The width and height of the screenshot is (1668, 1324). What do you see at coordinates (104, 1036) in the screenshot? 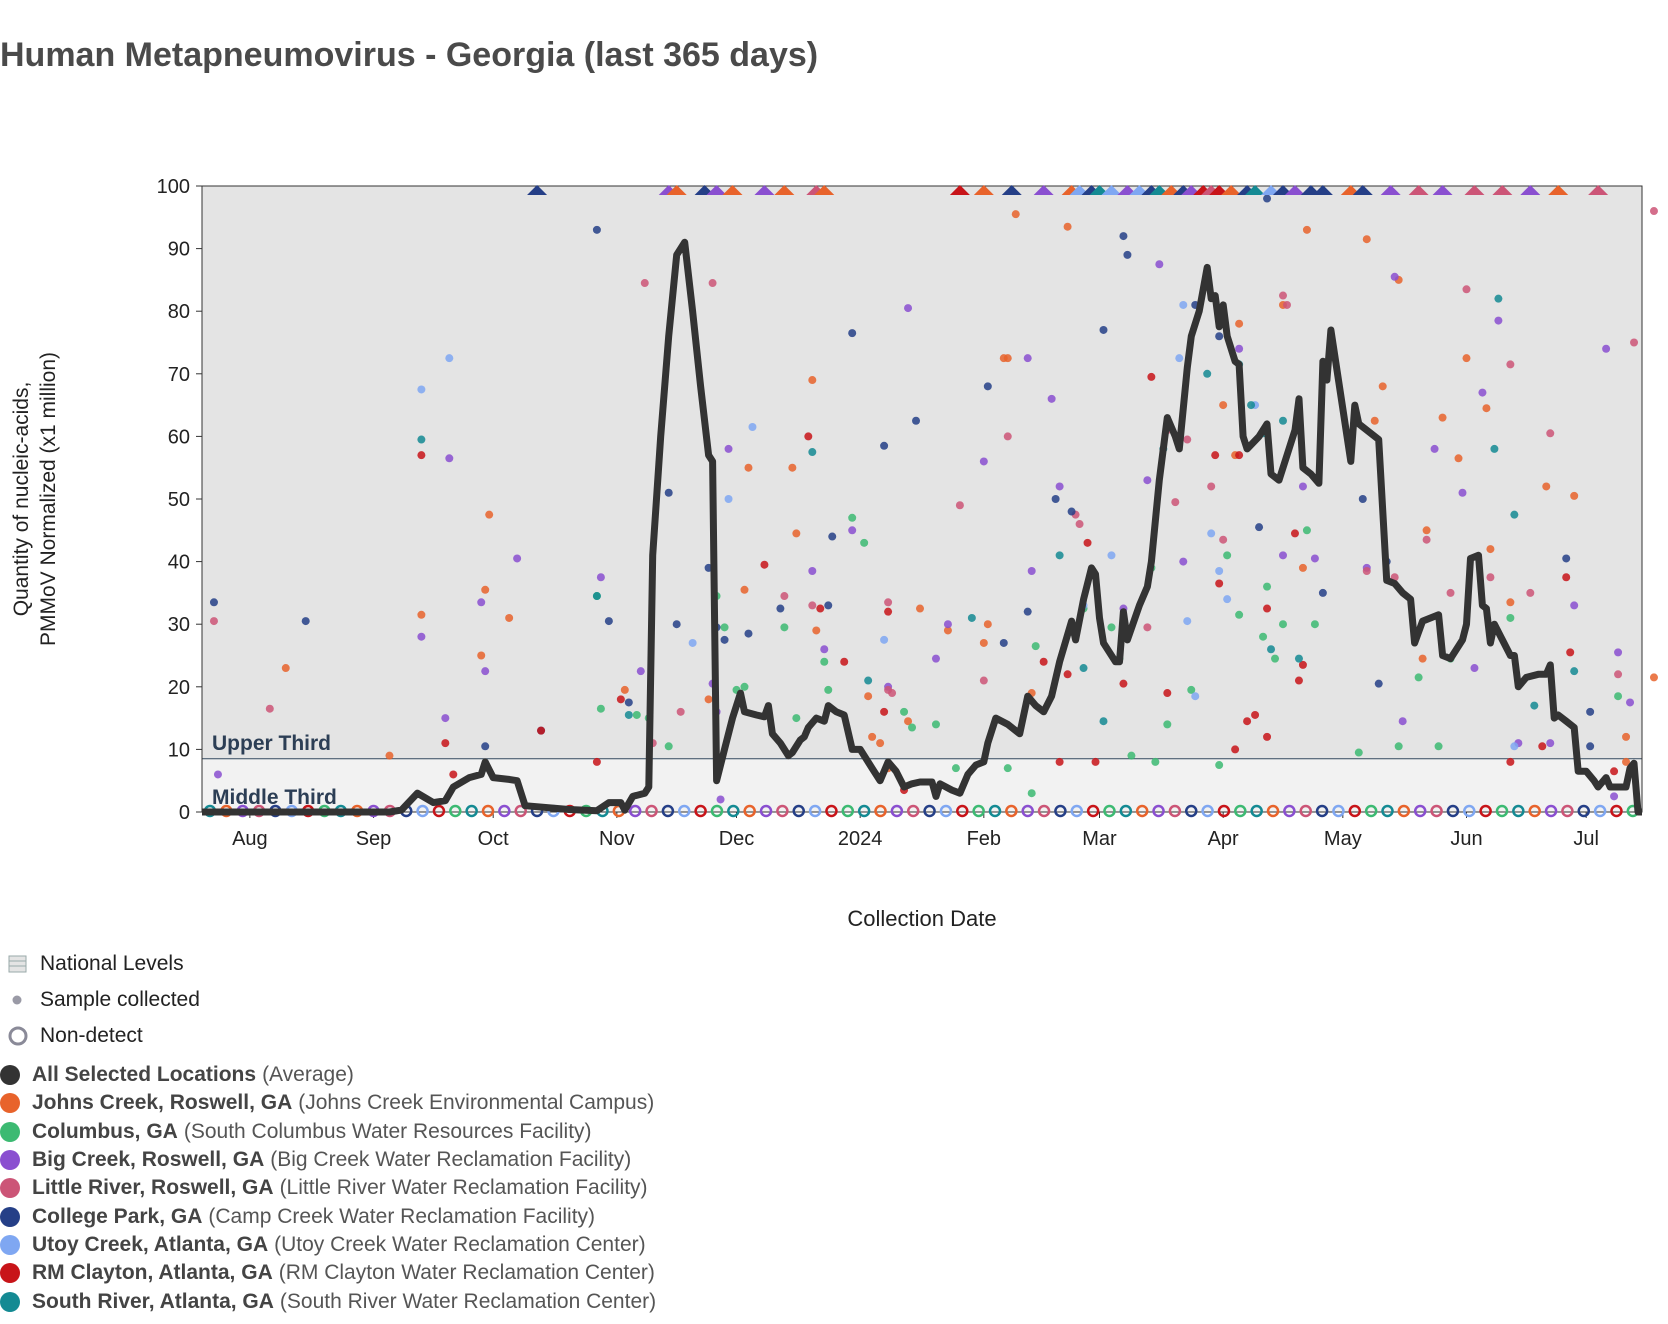
I see `legend-non-detect: Non-detect` at bounding box center [104, 1036].